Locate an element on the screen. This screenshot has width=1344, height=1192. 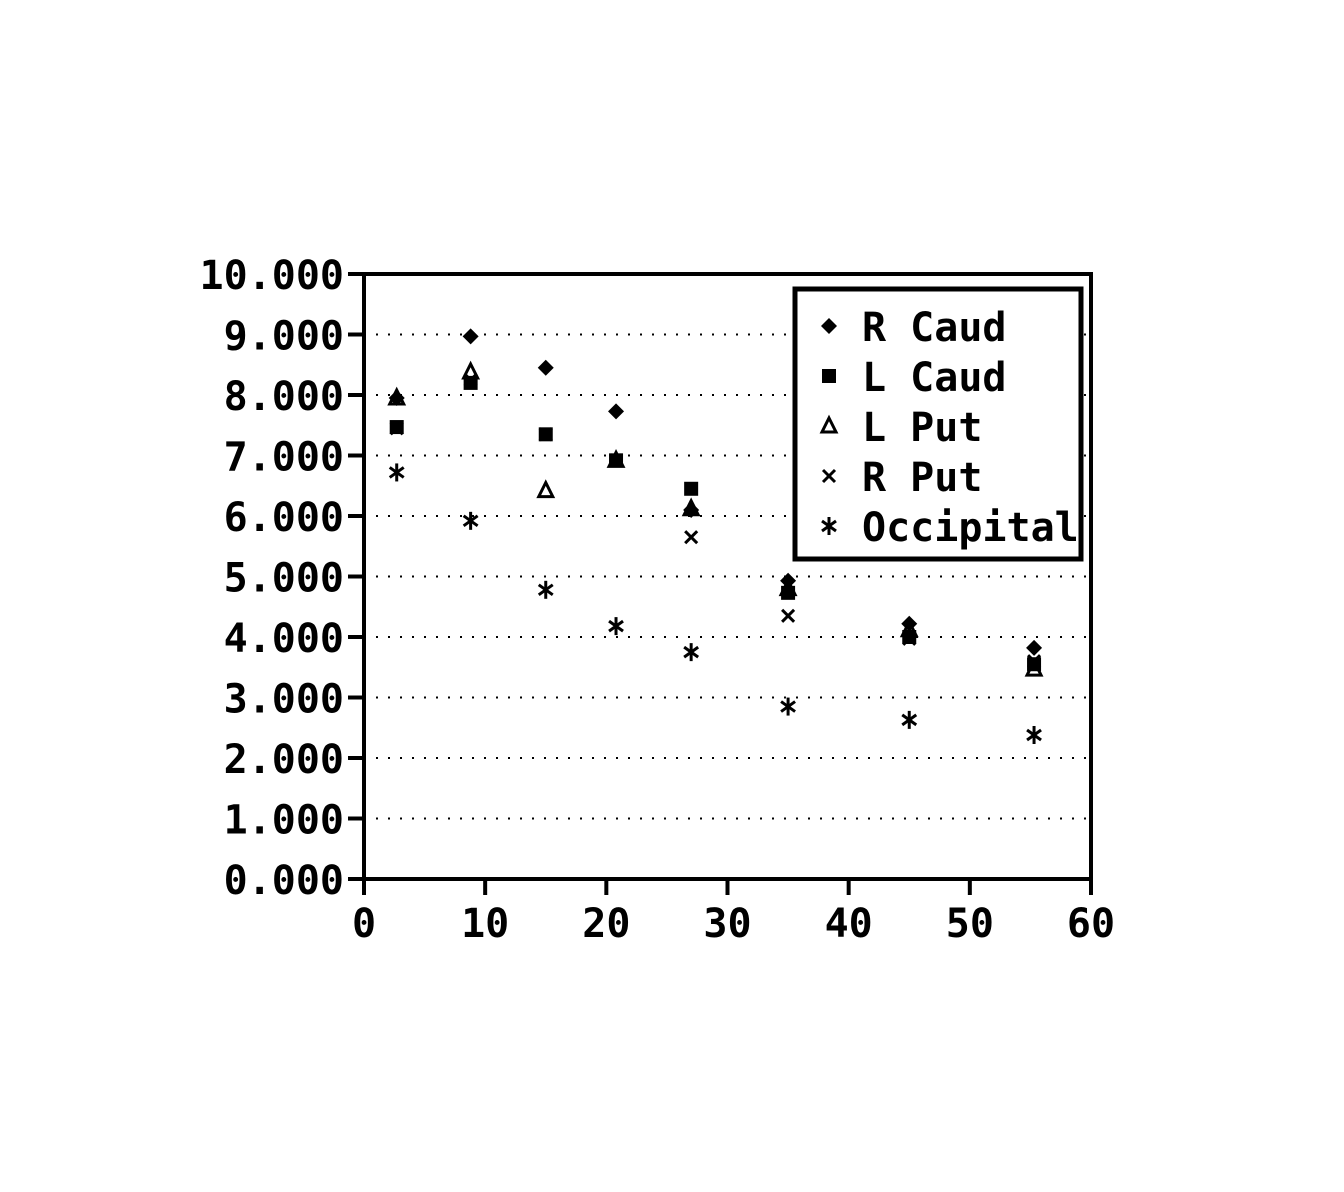
y-tick-label-4: 4.000 is located at coordinates (284, 639).